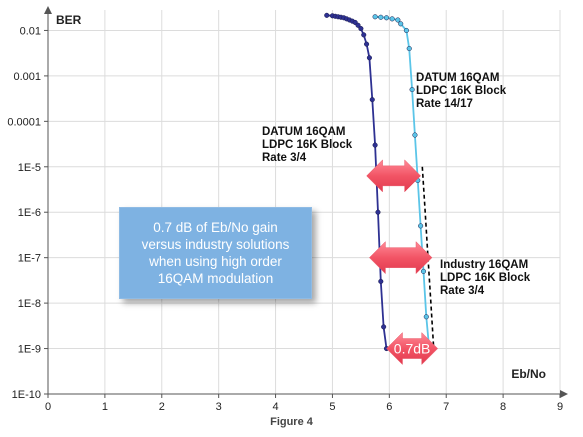 The image size is (583, 437). I want to click on series-label-3-line-1: Industry 16QAM, so click(484, 265).